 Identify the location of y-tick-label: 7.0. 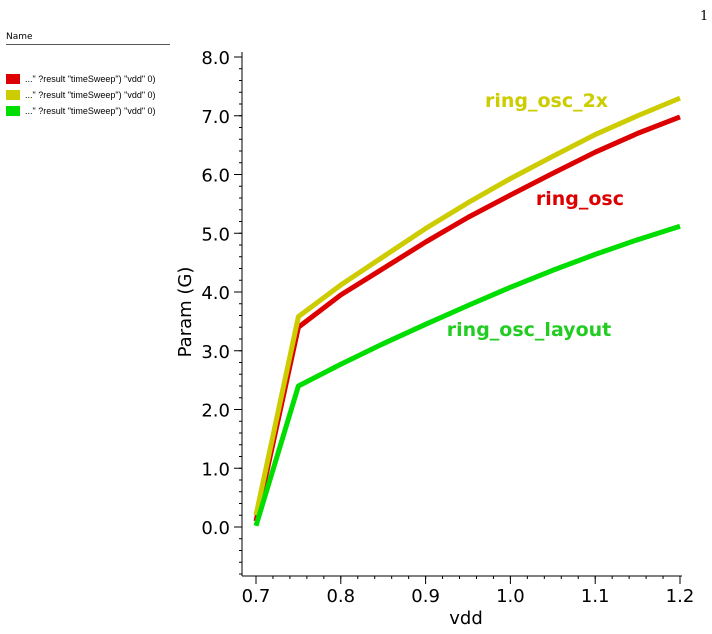
(215, 117).